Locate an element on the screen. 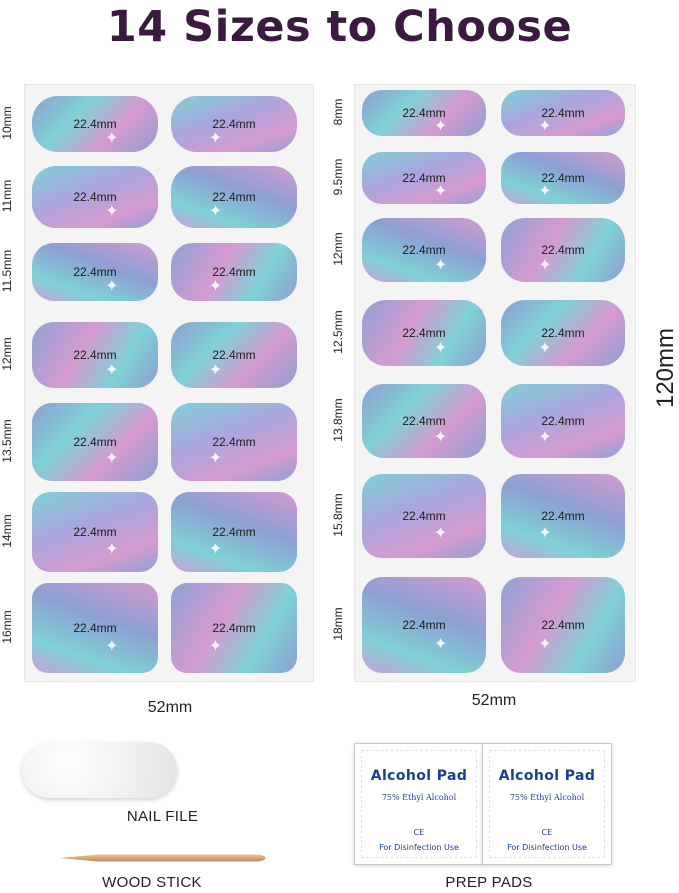  left-row-label: 11mm is located at coordinates (7, 196).